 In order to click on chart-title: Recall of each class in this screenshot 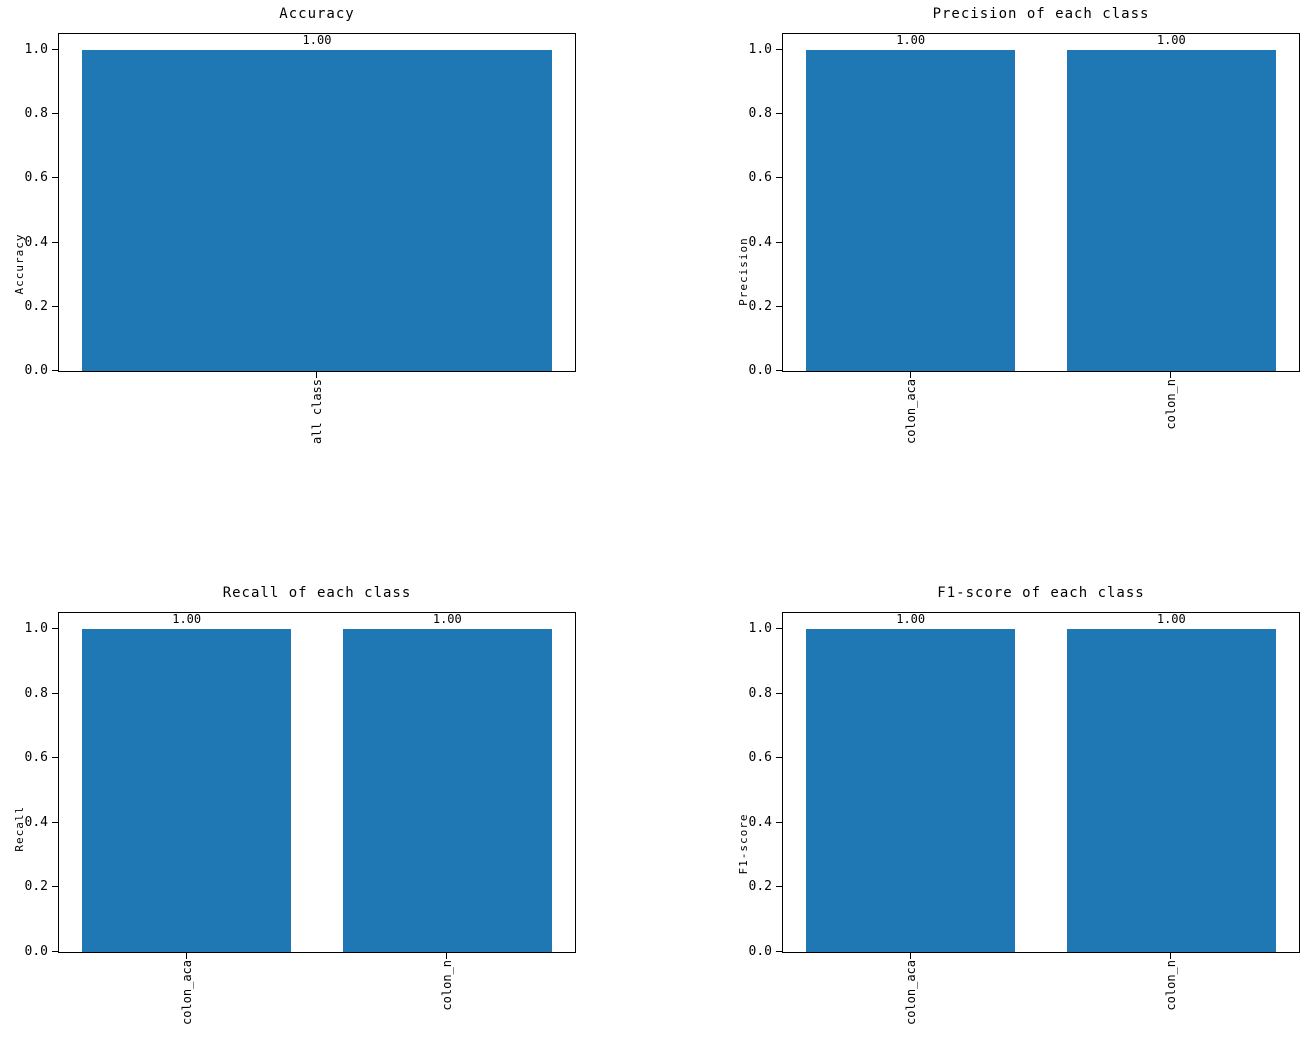, I will do `click(317, 593)`.